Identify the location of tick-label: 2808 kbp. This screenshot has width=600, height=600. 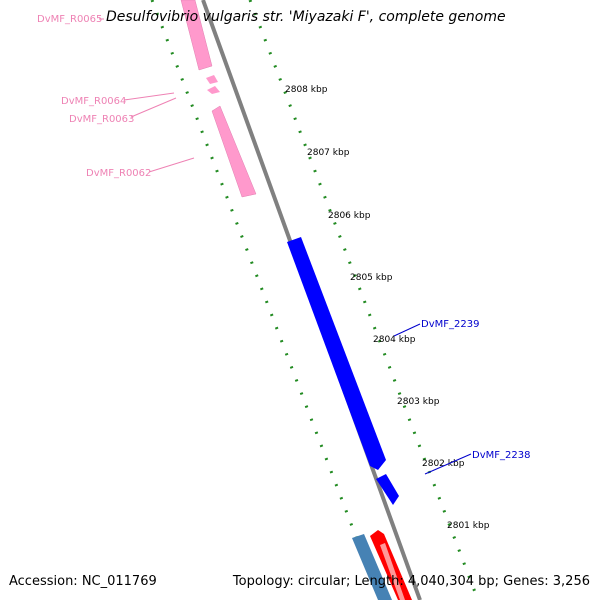
(306, 90).